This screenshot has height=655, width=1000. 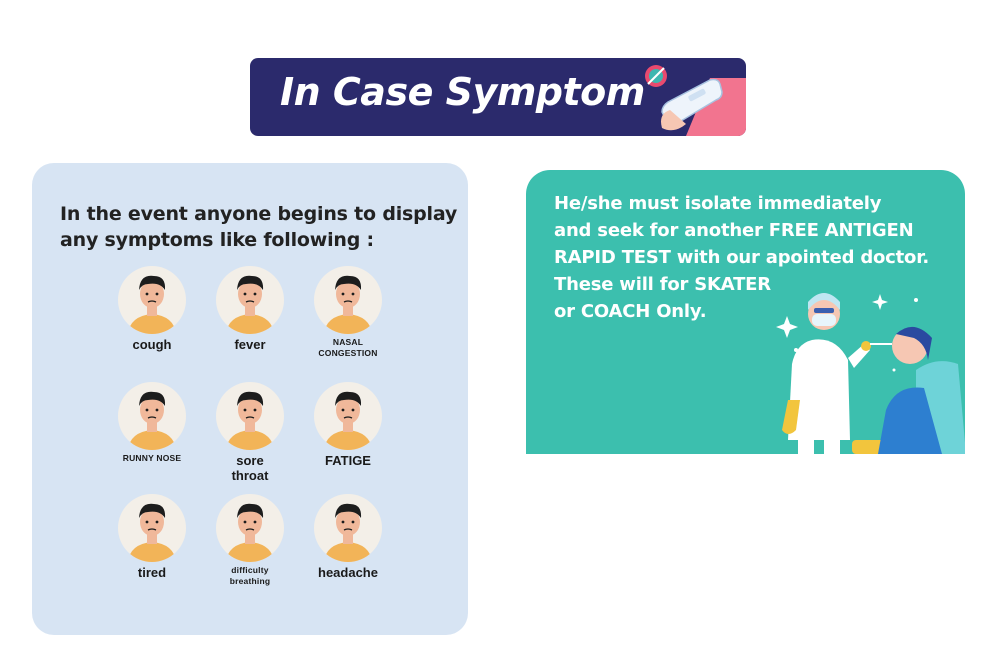 I want to click on symptom-label: FATIGE, so click(x=348, y=460).